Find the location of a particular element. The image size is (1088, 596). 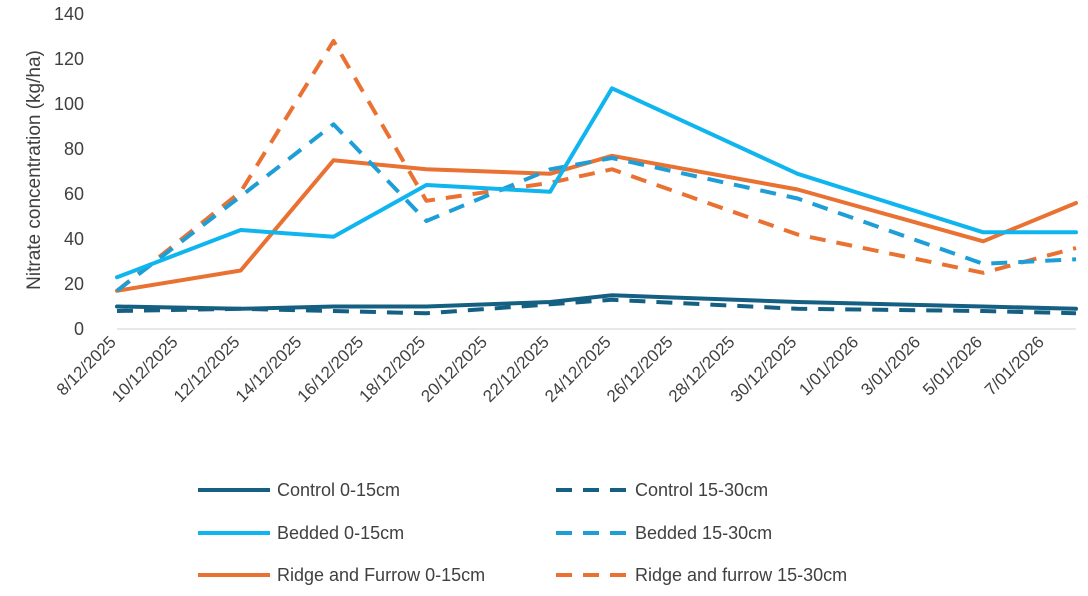

legend-label: Ridge and furrow 15-30cm is located at coordinates (741, 575).